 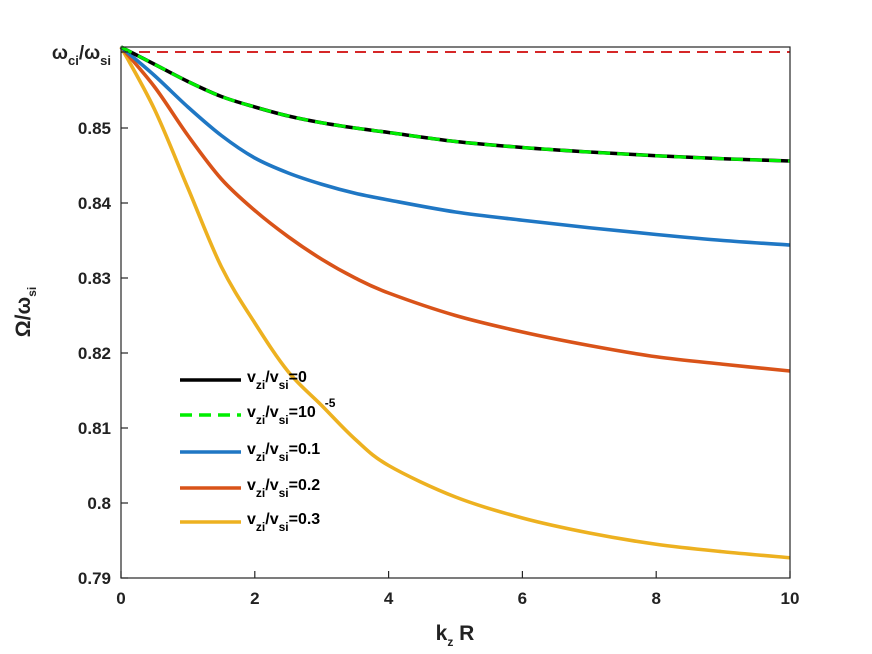 What do you see at coordinates (283, 452) in the screenshot?
I see `legend-label-2: vzi/vsi=0.1` at bounding box center [283, 452].